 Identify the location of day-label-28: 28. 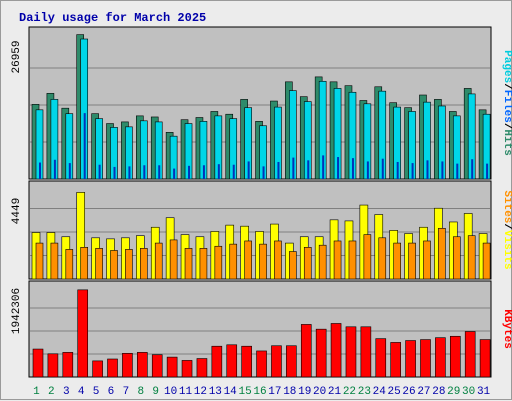
(438, 392).